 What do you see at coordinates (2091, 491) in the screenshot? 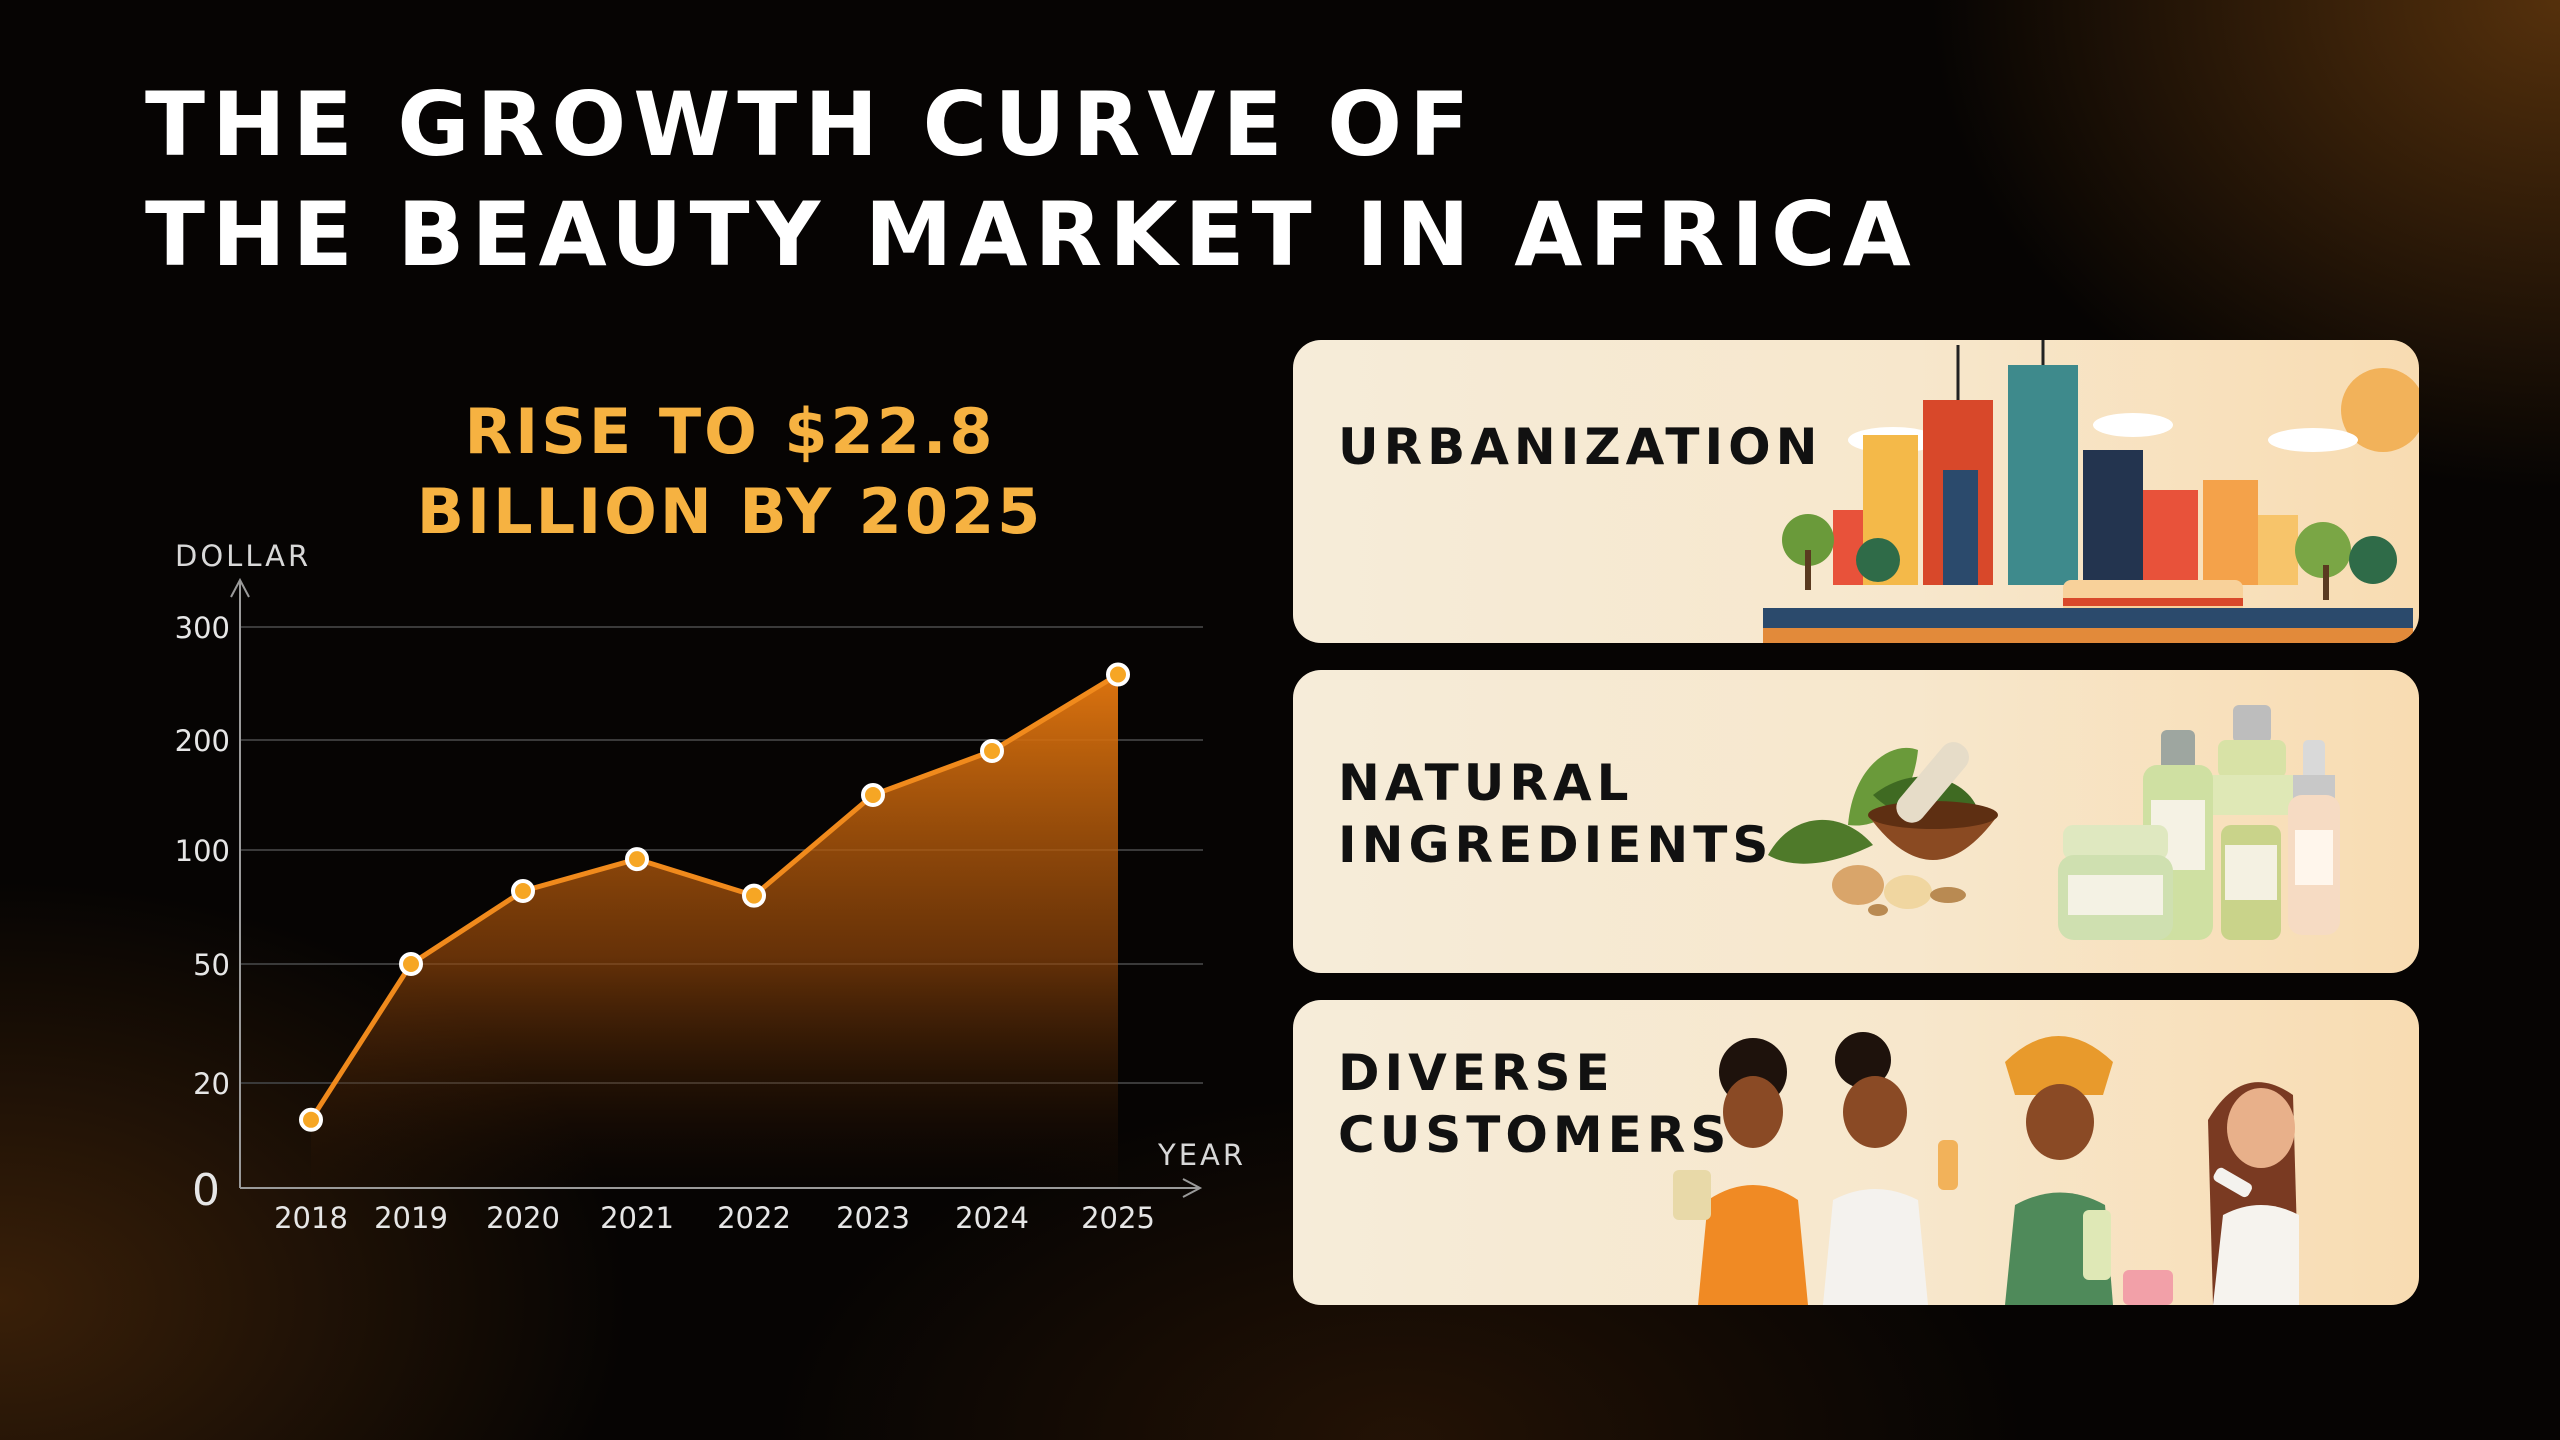
I see `city-skyline-icon` at bounding box center [2091, 491].